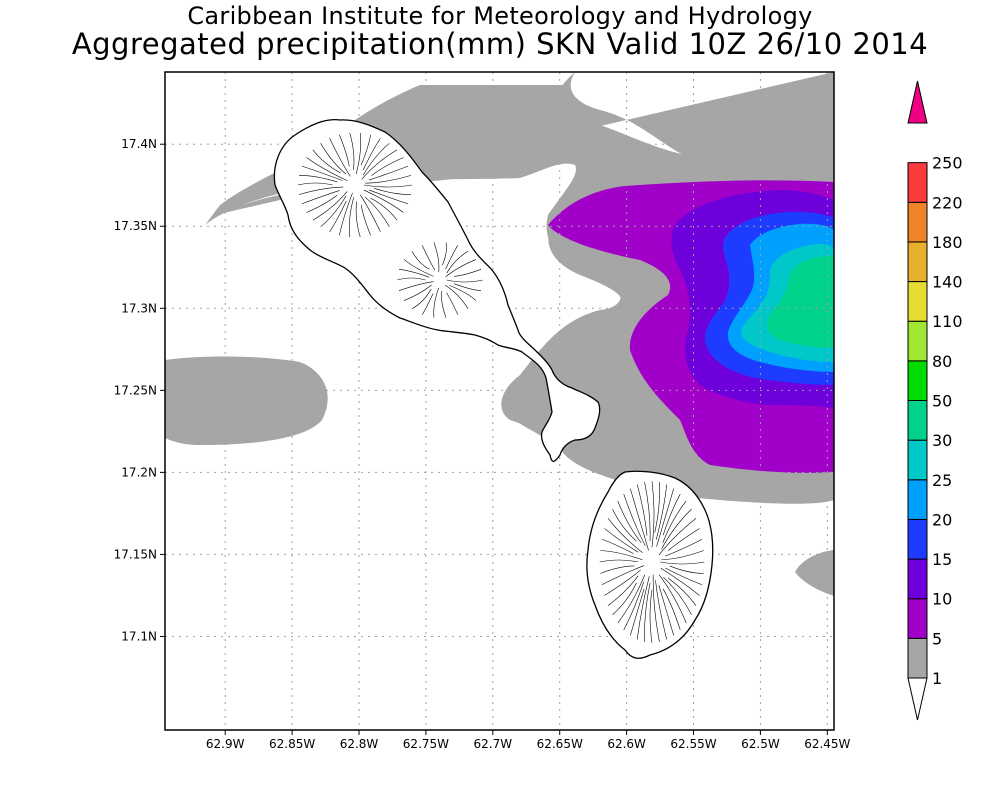 The width and height of the screenshot is (1000, 800). What do you see at coordinates (760, 744) in the screenshot?
I see `x-tick-label: 62.5W` at bounding box center [760, 744].